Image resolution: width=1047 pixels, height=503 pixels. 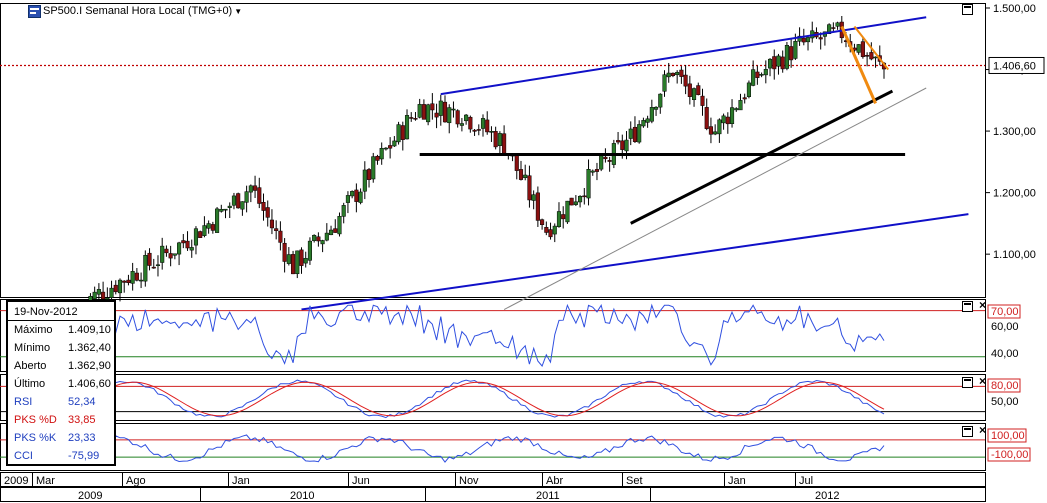 What do you see at coordinates (1014, 9) in the screenshot?
I see `price-tick-label: 1.500,00` at bounding box center [1014, 9].